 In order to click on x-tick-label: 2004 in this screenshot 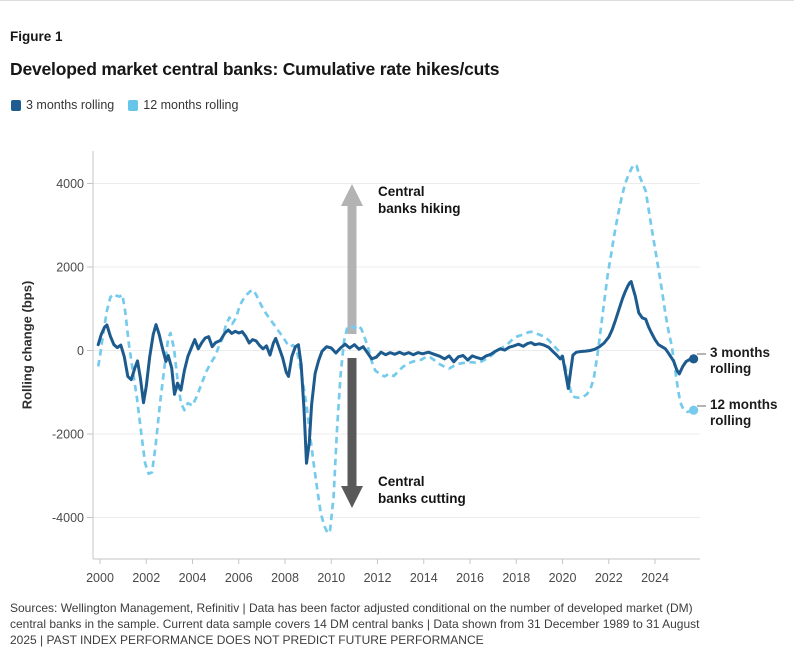, I will do `click(193, 578)`.